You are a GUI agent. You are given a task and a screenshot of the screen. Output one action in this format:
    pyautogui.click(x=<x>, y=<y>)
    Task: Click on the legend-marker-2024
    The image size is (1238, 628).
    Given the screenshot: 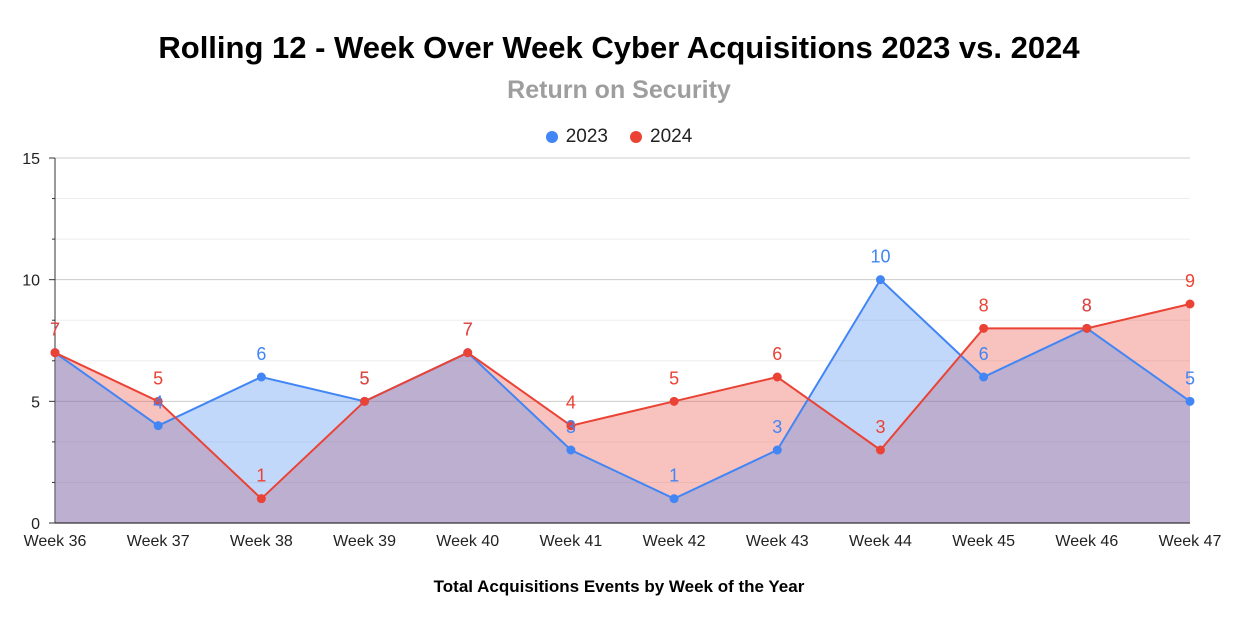 What is the action you would take?
    pyautogui.click(x=636, y=137)
    